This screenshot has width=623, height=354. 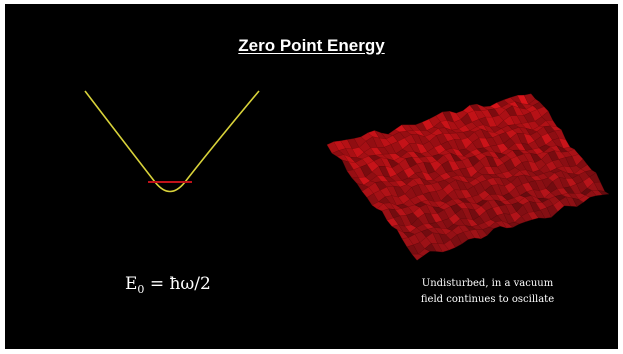 I want to click on caption-line-2: field continues to oscillate, so click(x=487, y=299).